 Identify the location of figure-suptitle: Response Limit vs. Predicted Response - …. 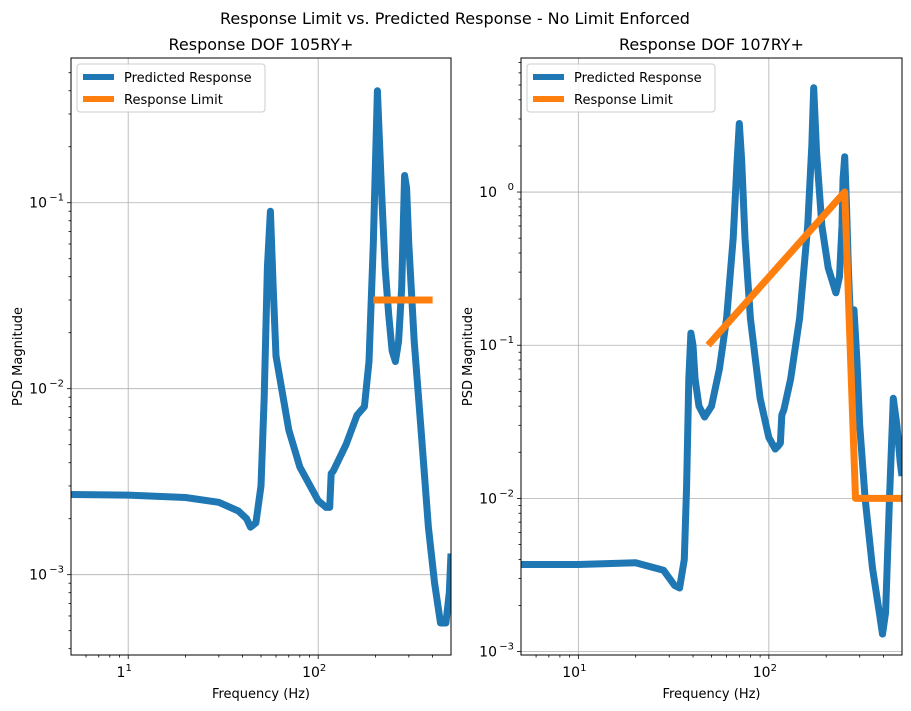
(455, 18).